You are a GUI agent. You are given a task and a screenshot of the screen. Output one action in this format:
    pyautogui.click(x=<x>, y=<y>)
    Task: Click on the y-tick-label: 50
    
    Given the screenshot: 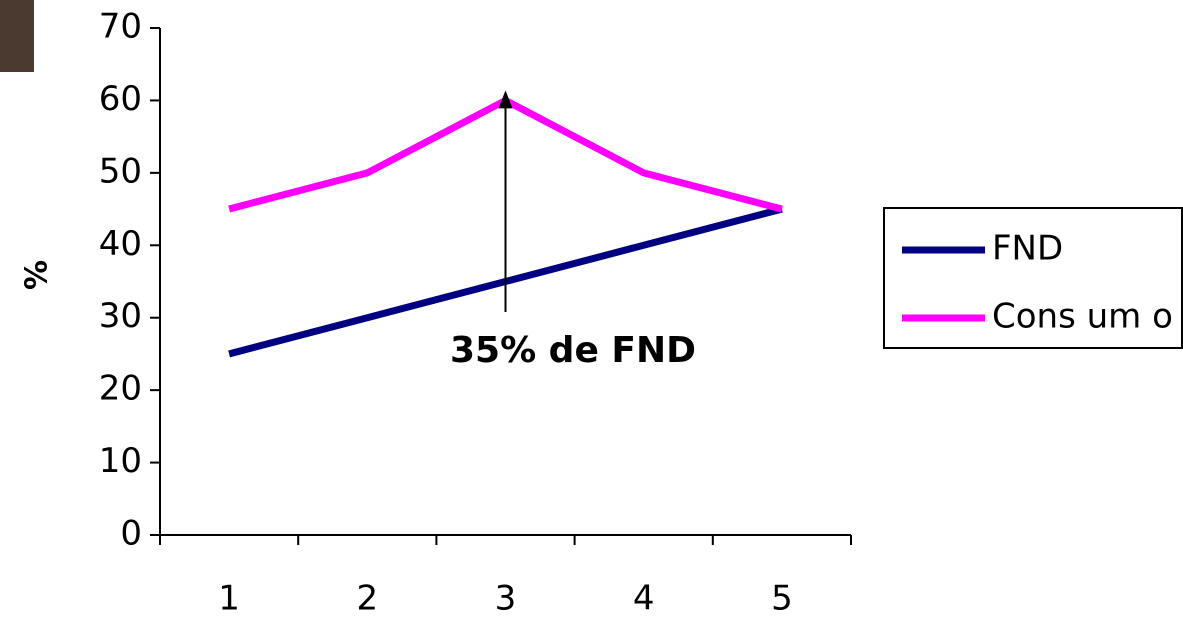 What is the action you would take?
    pyautogui.click(x=120, y=171)
    